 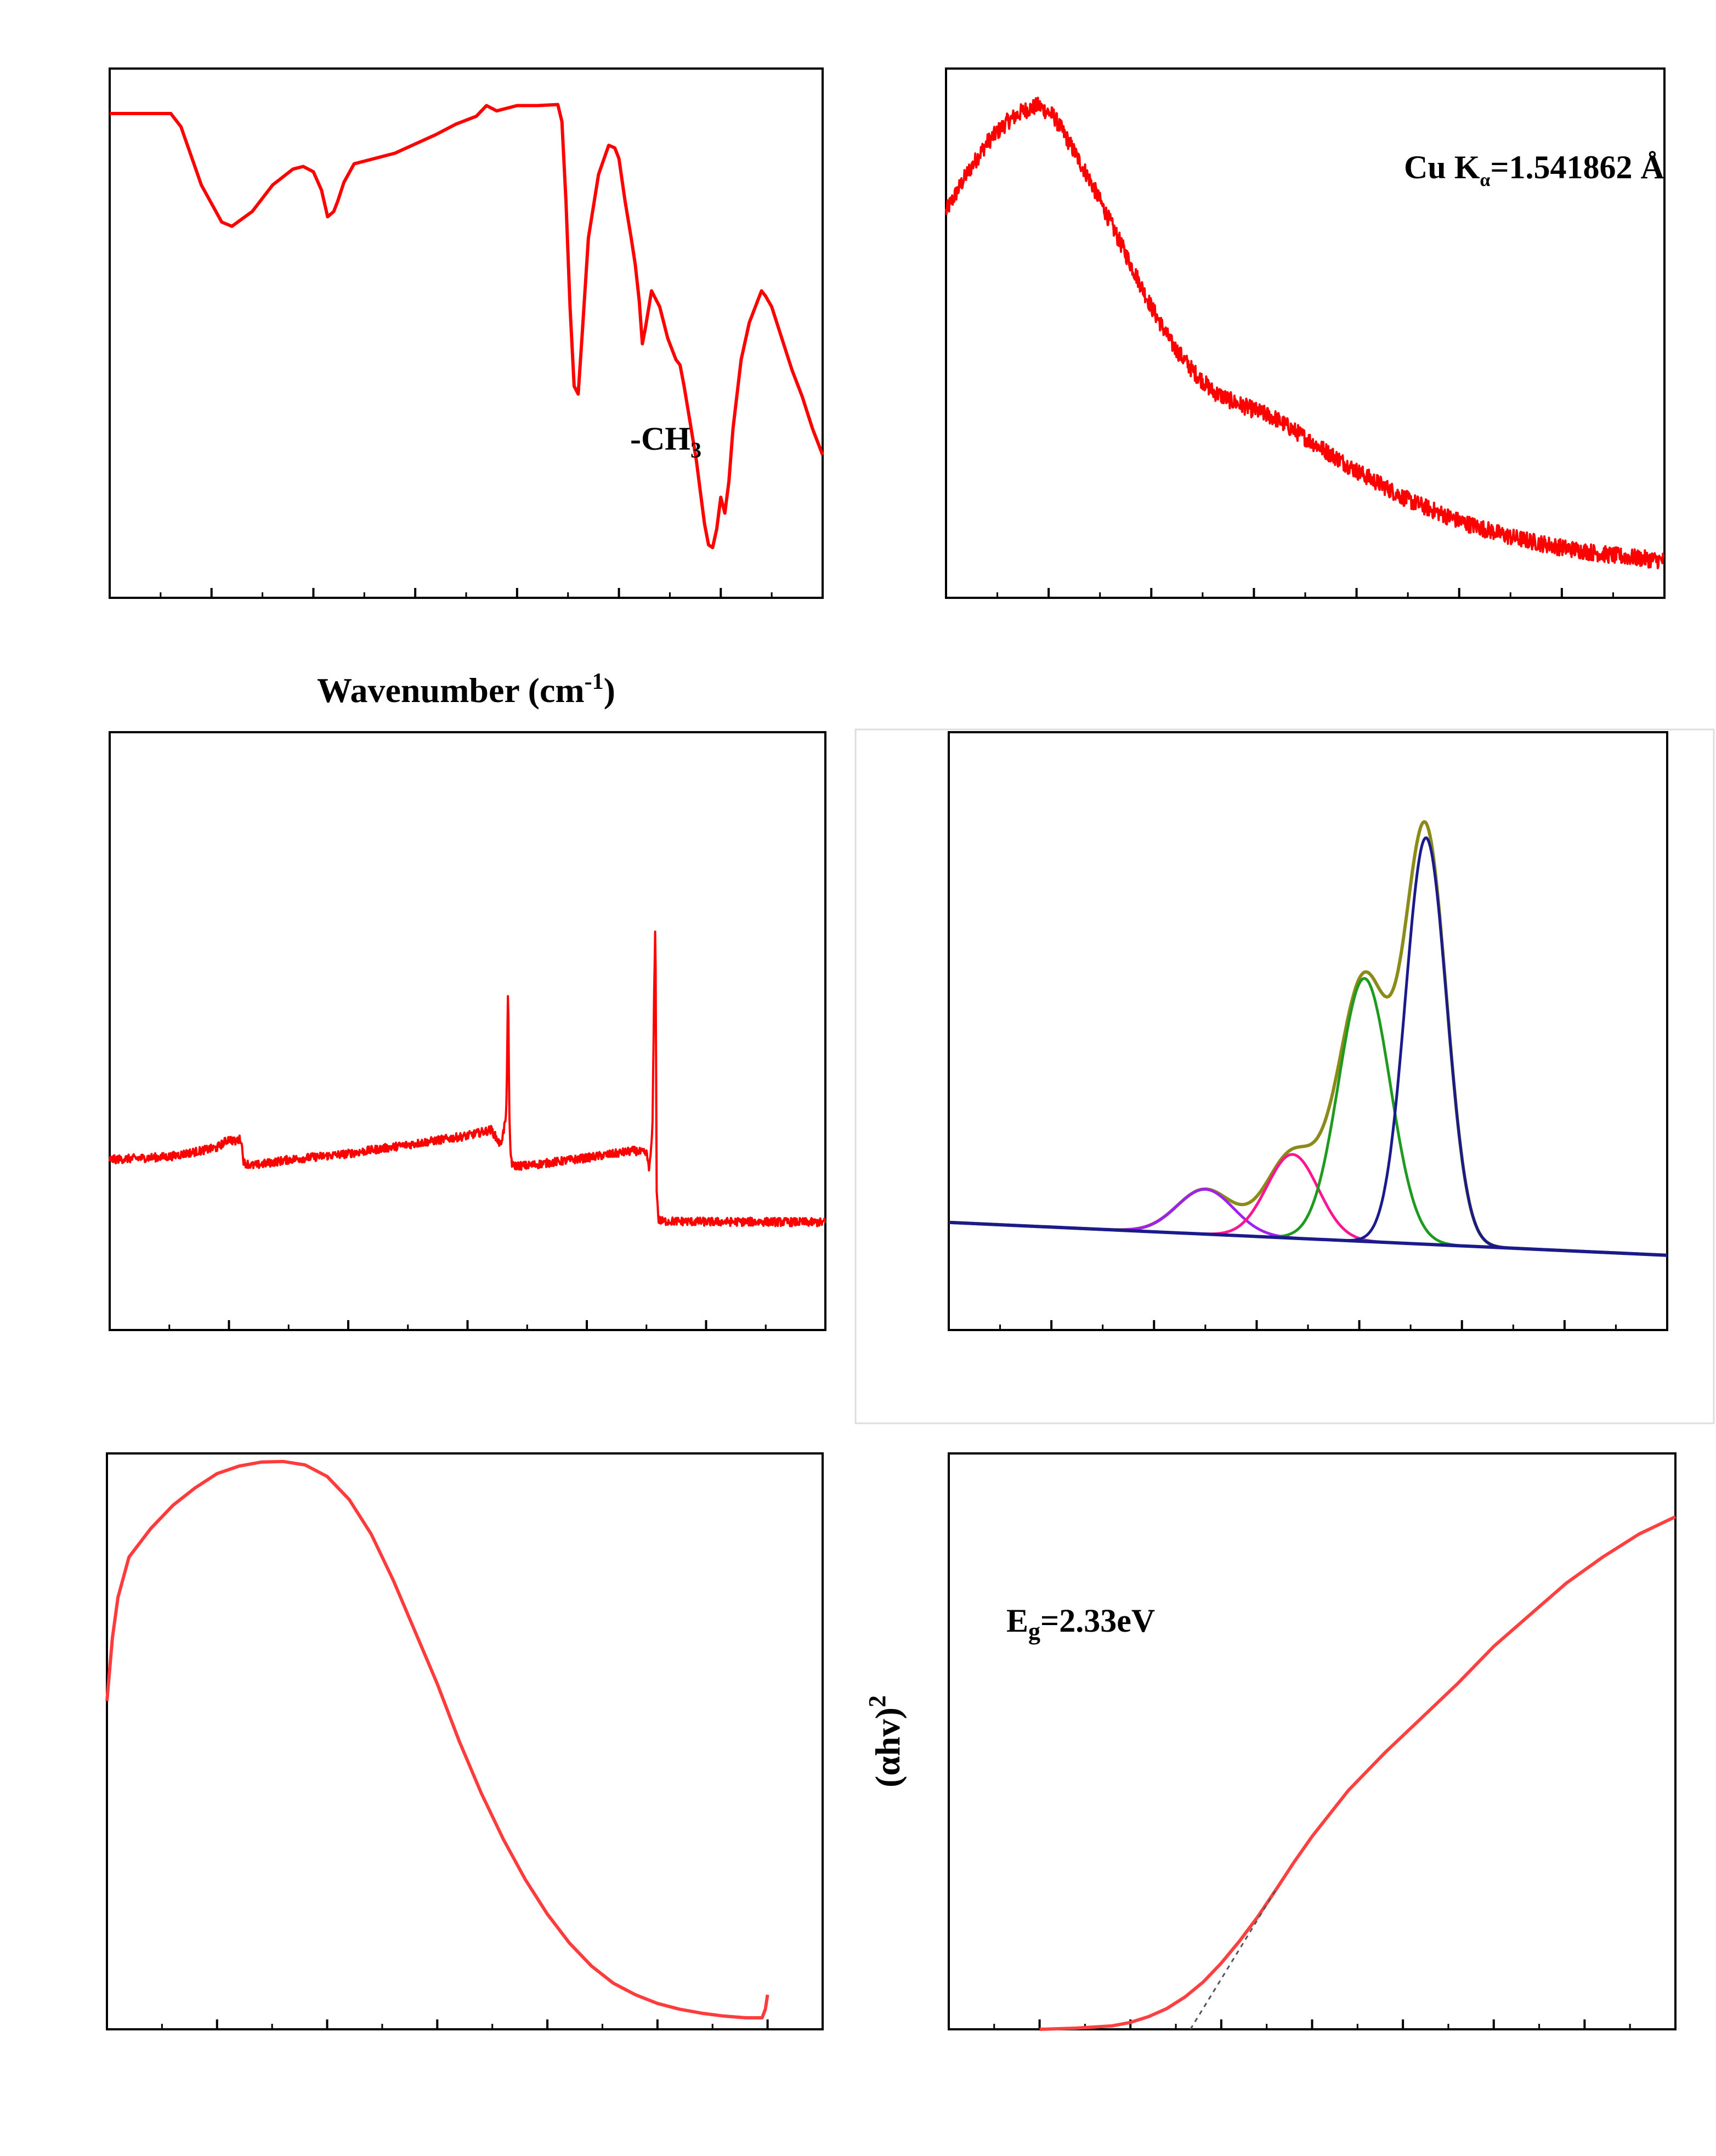 What do you see at coordinates (1442, 167) in the screenshot?
I see `subtitle-main: Cu K` at bounding box center [1442, 167].